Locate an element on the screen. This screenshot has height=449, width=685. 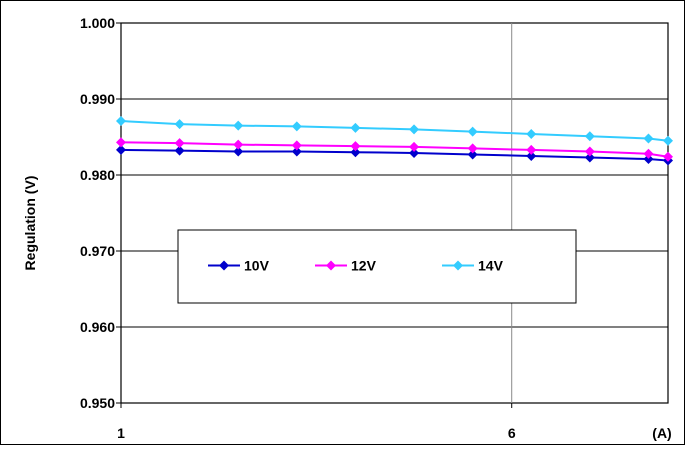
legend-label: 10V is located at coordinates (257, 266).